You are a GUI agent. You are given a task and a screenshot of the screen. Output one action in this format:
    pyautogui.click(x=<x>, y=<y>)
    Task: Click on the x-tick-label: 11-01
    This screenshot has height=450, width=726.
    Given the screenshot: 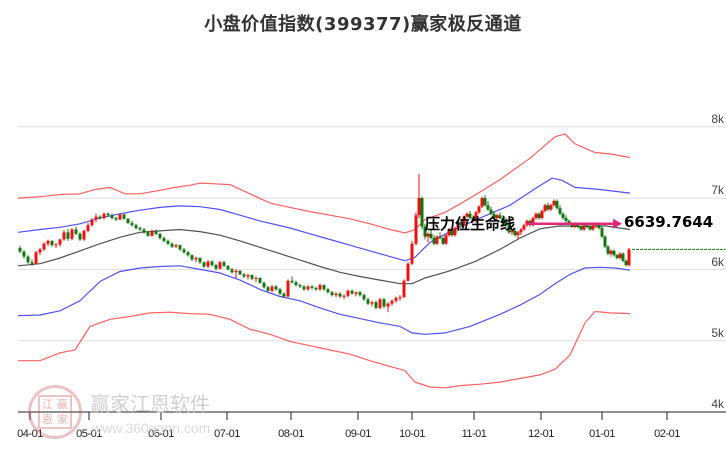 What is the action you would take?
    pyautogui.click(x=474, y=434)
    